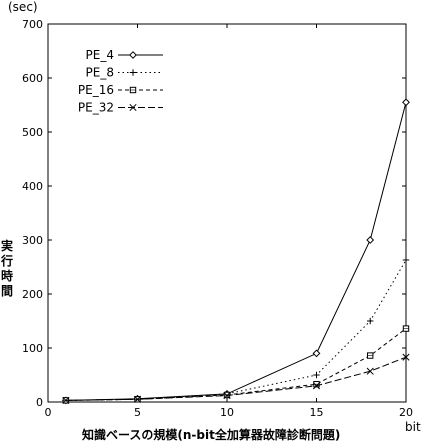 This screenshot has width=421, height=443. Describe the element at coordinates (39, 402) in the screenshot. I see `y-tick-label: 0` at that location.